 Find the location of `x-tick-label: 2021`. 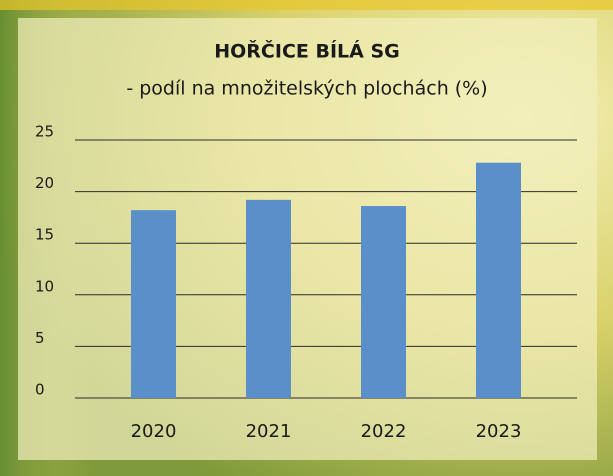

x-tick-label: 2021 is located at coordinates (269, 431).